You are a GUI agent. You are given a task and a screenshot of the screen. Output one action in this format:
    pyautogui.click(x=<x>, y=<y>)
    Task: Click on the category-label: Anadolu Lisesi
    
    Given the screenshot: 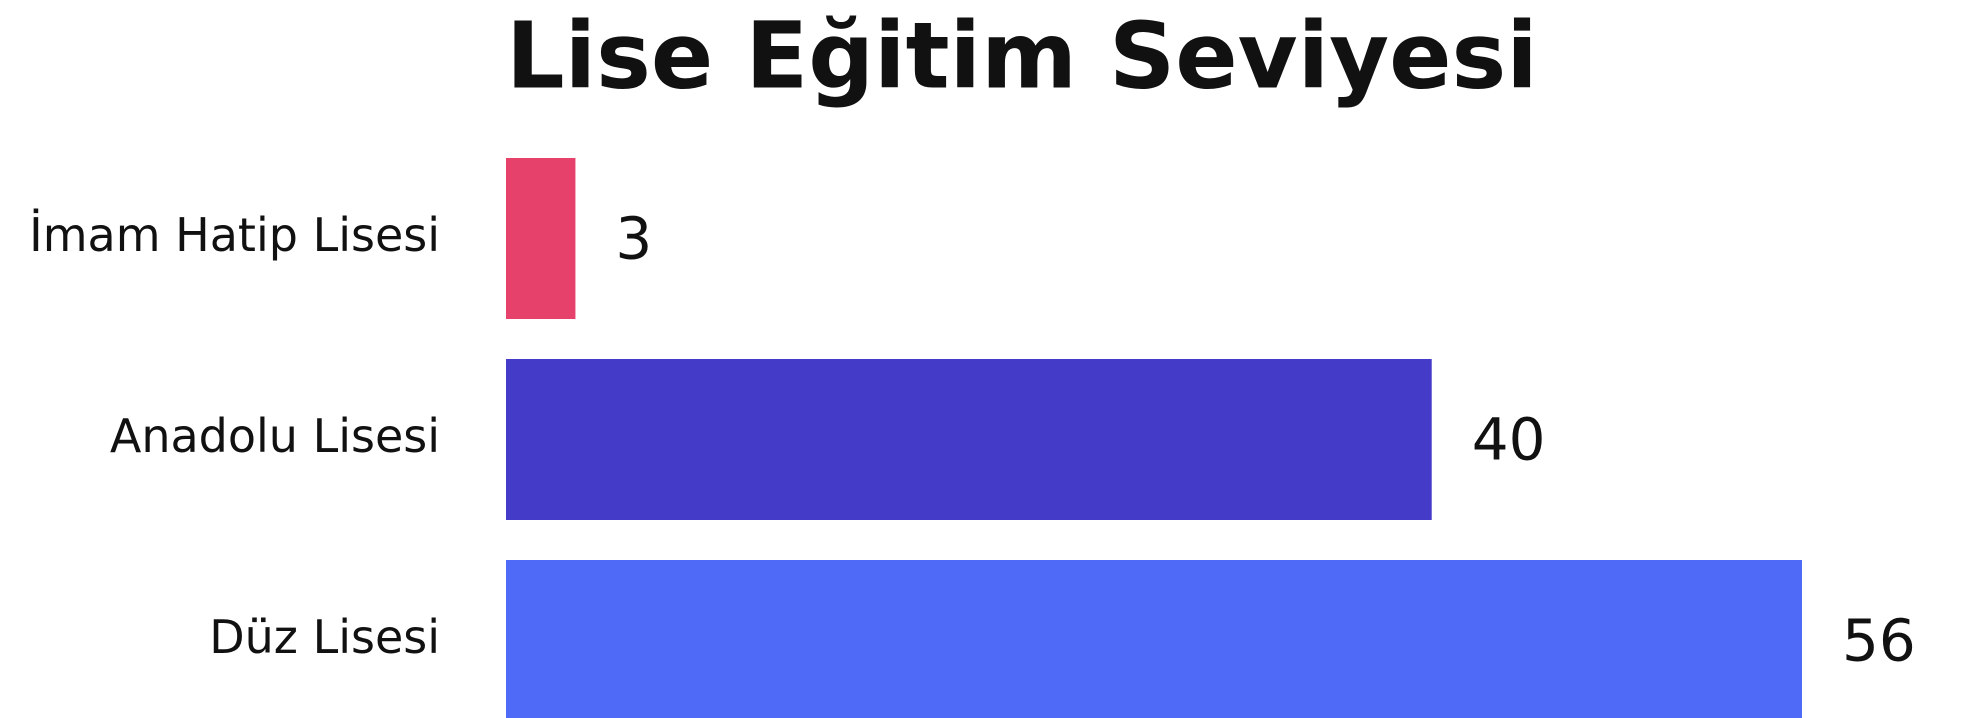 What is the action you would take?
    pyautogui.click(x=275, y=436)
    